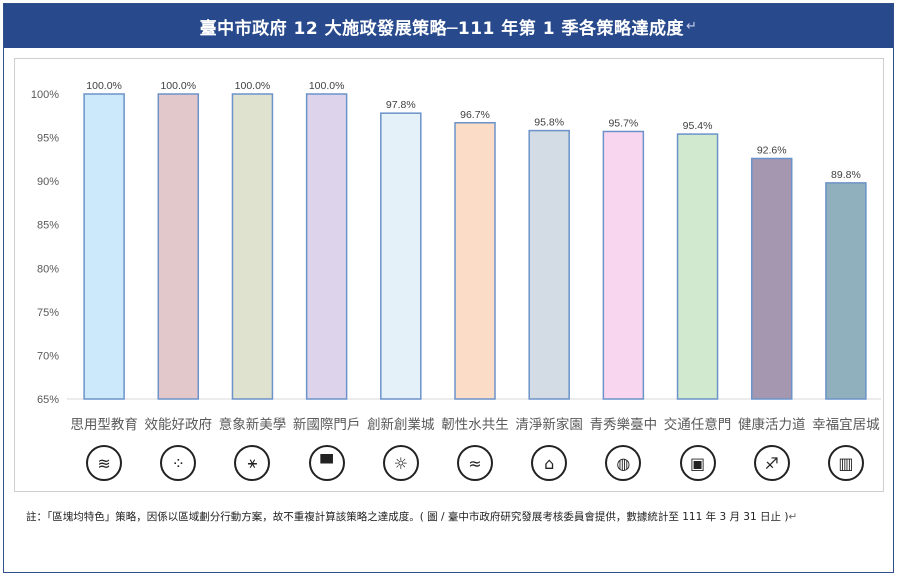 The width and height of the screenshot is (900, 578). Describe the element at coordinates (441, 28) in the screenshot. I see `figure-title-text: 臺中市政府 12 大施政發展策略─111 年第 1 季各策略達成度` at that location.